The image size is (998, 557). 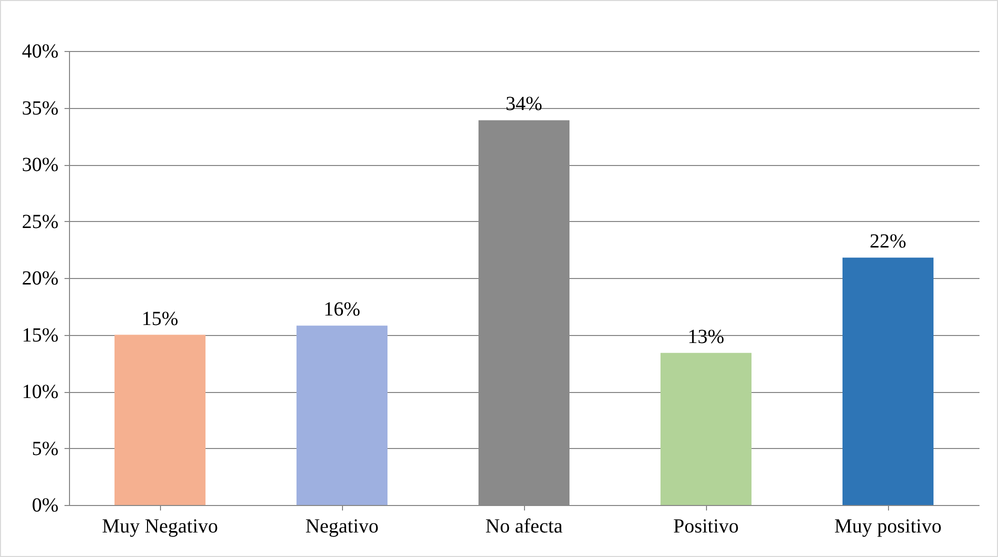 I want to click on x-tick-label: Negativo, so click(x=342, y=527).